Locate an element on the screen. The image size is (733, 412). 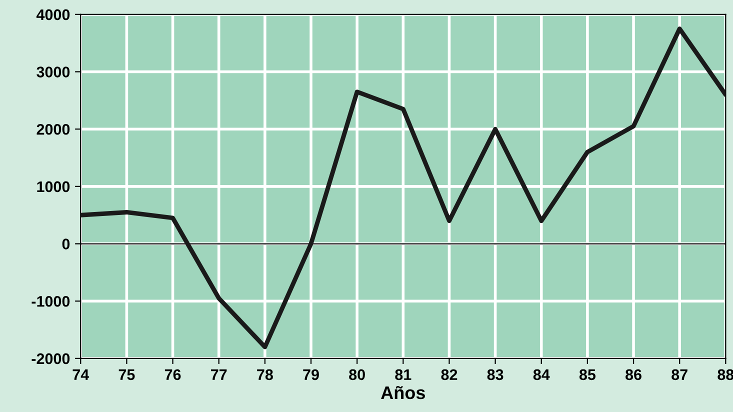
y-tick-label: 0 is located at coordinates (66, 244).